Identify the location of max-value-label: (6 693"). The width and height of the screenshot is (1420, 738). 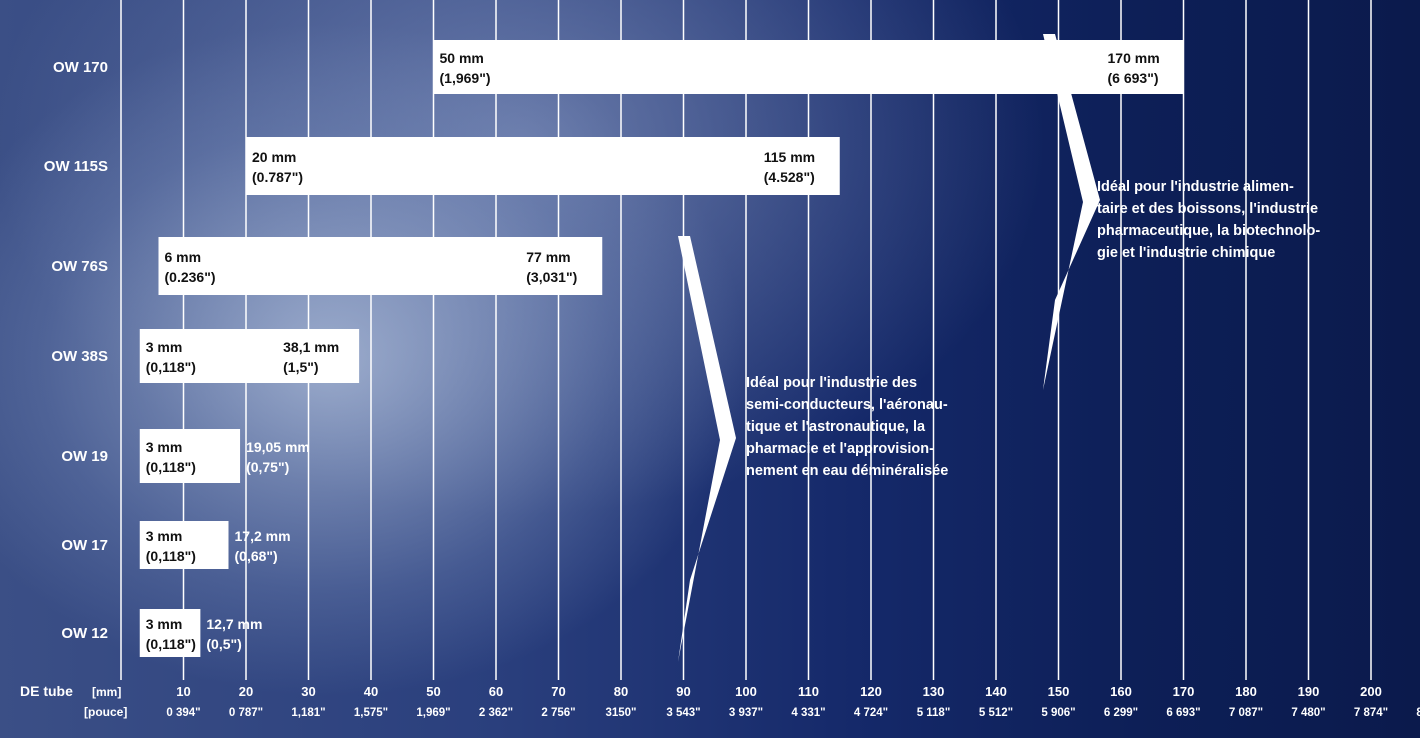
(1133, 78).